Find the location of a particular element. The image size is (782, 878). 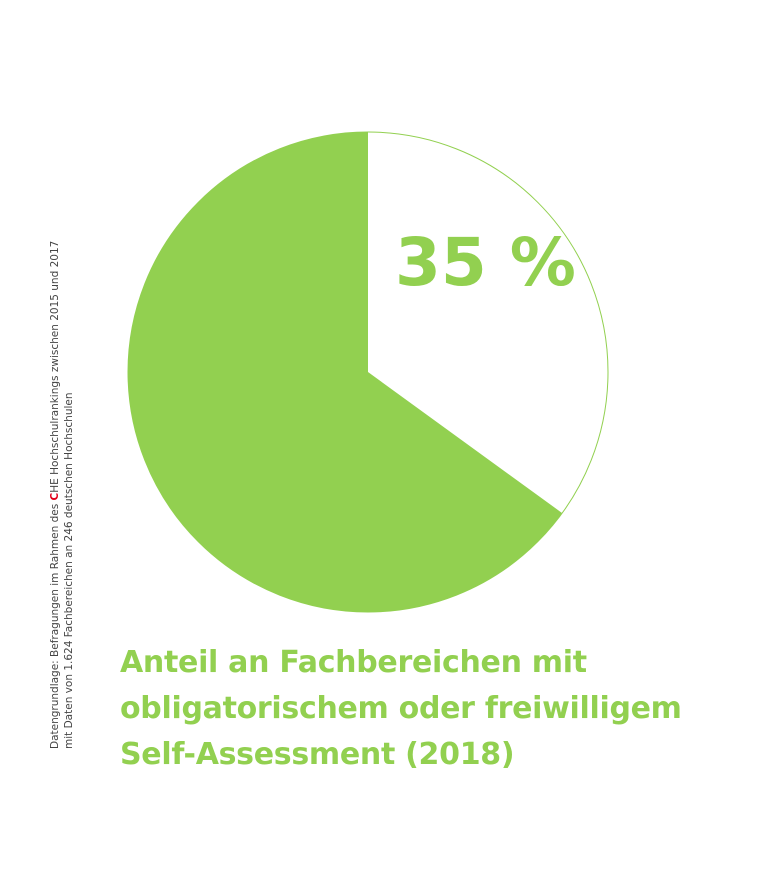

chart-title-line-2: obligatorischem oder freiwilligem is located at coordinates (401, 708).